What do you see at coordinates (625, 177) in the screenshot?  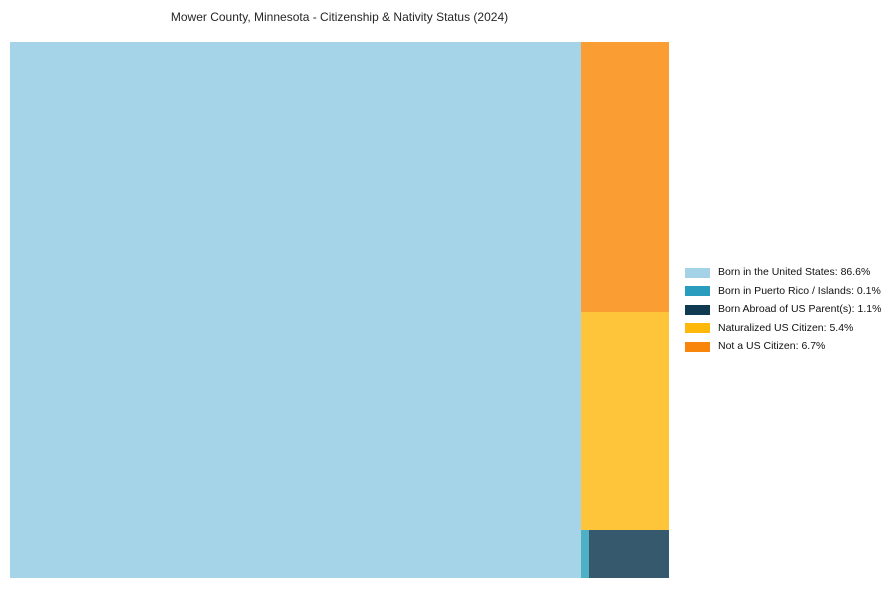 I see `treemap-tile-not-a-us-citizen` at bounding box center [625, 177].